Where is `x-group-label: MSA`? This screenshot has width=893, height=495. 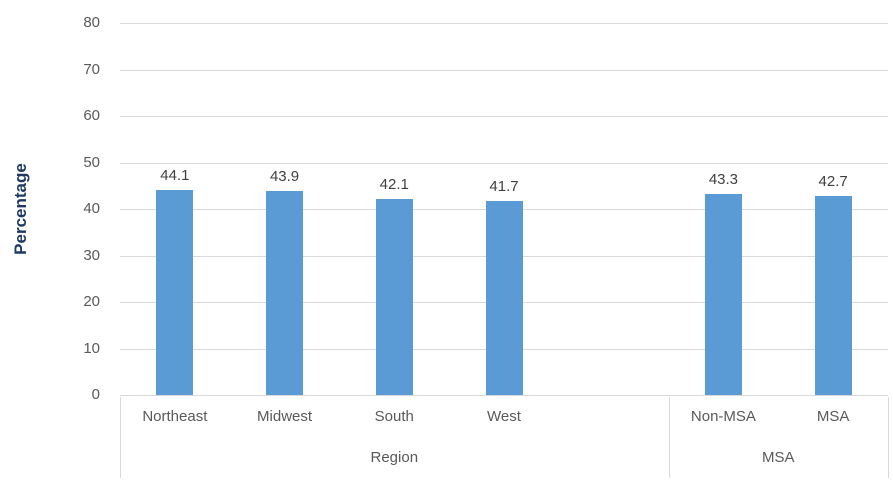 x-group-label: MSA is located at coordinates (778, 457).